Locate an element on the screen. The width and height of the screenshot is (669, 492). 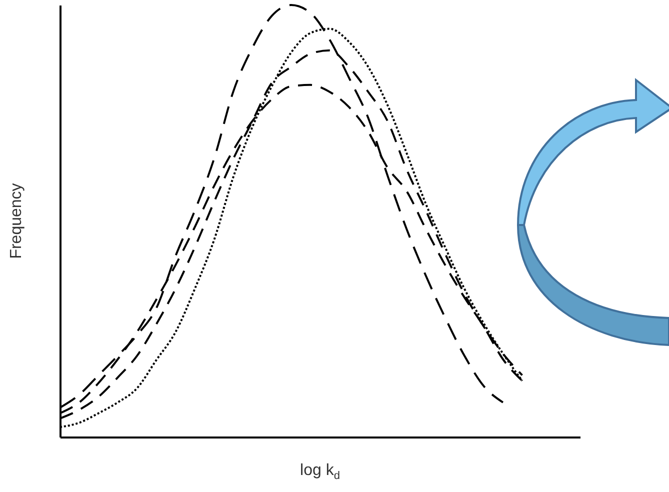
x-axis-title: log k$_{d}$ is located at coordinates (320, 472).